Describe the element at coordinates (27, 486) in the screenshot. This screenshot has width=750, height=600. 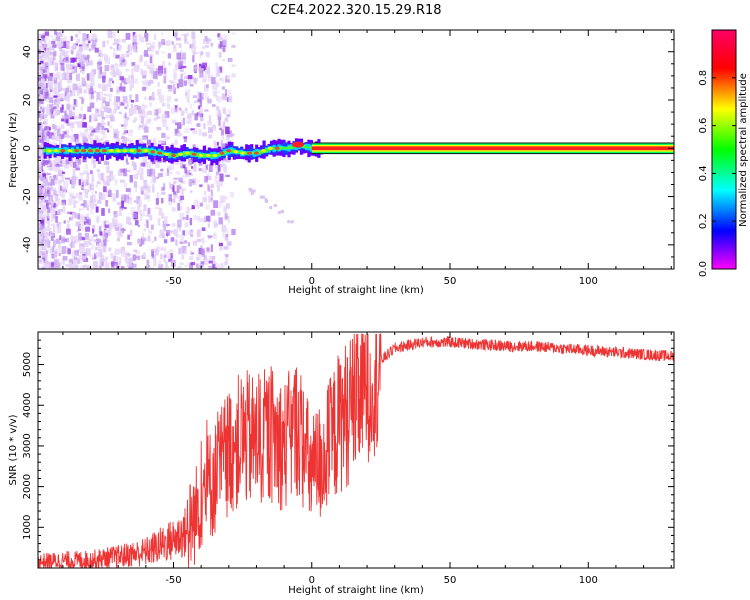
I see `y-tick-label: 2000` at that location.